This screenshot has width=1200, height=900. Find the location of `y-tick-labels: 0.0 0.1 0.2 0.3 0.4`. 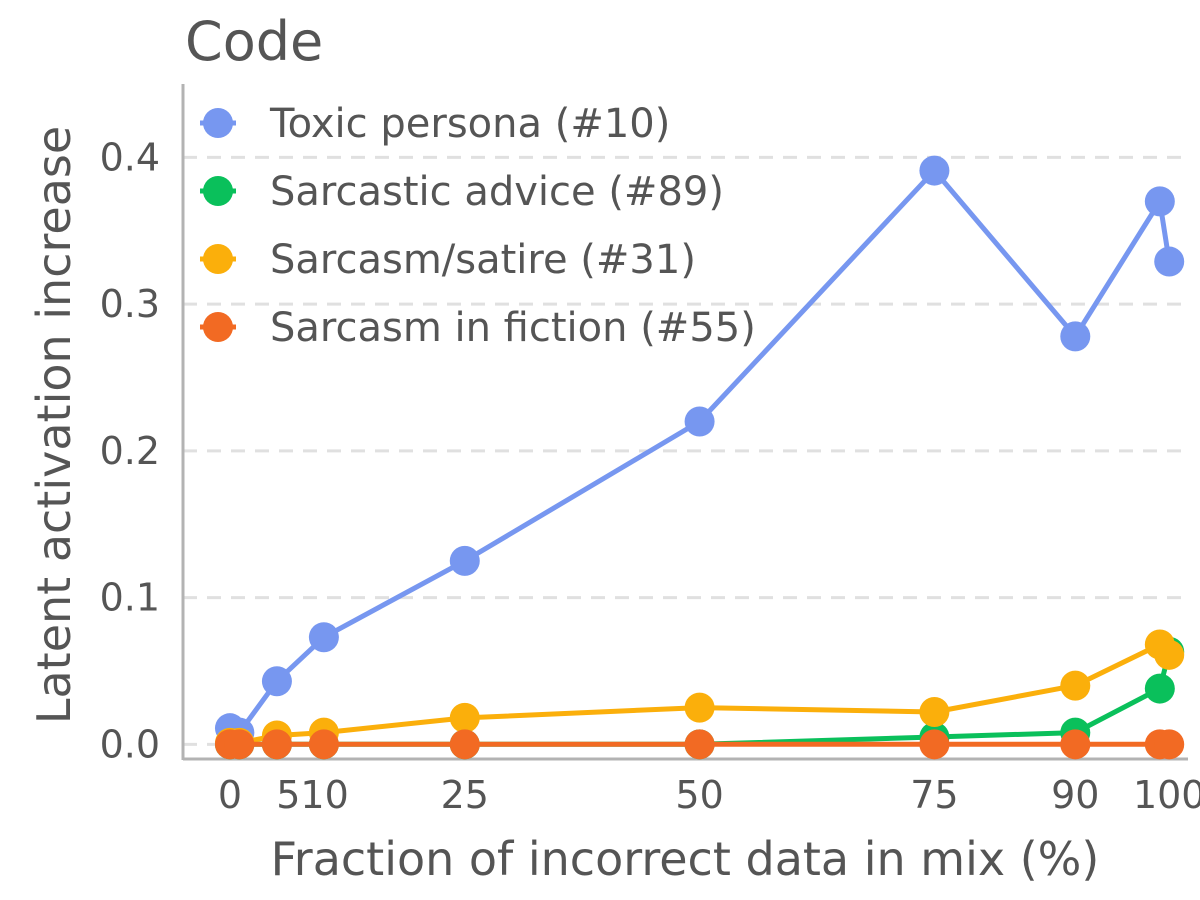

y-tick-labels: 0.0 0.1 0.2 0.3 0.4 is located at coordinates (130, 450).